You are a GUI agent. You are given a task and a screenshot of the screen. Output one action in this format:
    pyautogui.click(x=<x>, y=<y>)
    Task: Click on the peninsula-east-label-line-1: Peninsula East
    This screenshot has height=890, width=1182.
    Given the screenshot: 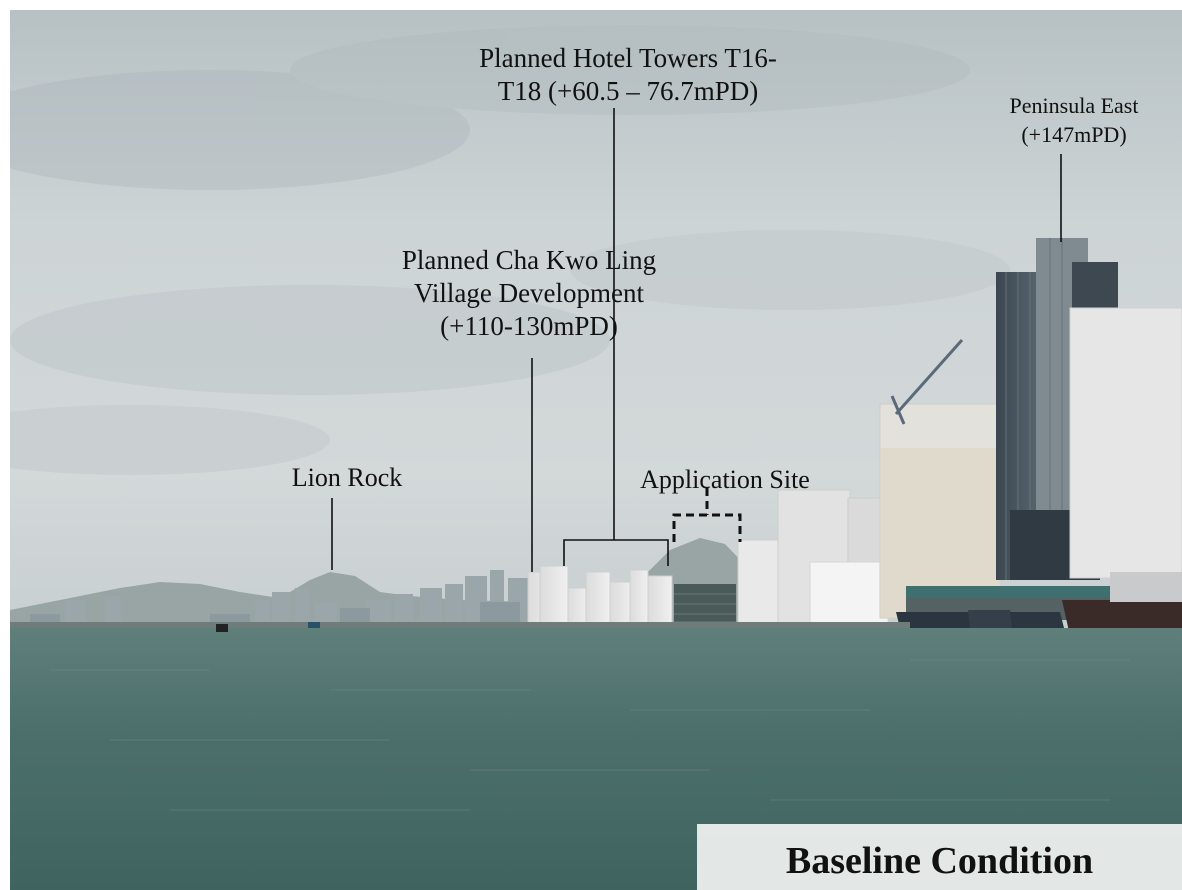 What is the action you would take?
    pyautogui.click(x=1074, y=105)
    